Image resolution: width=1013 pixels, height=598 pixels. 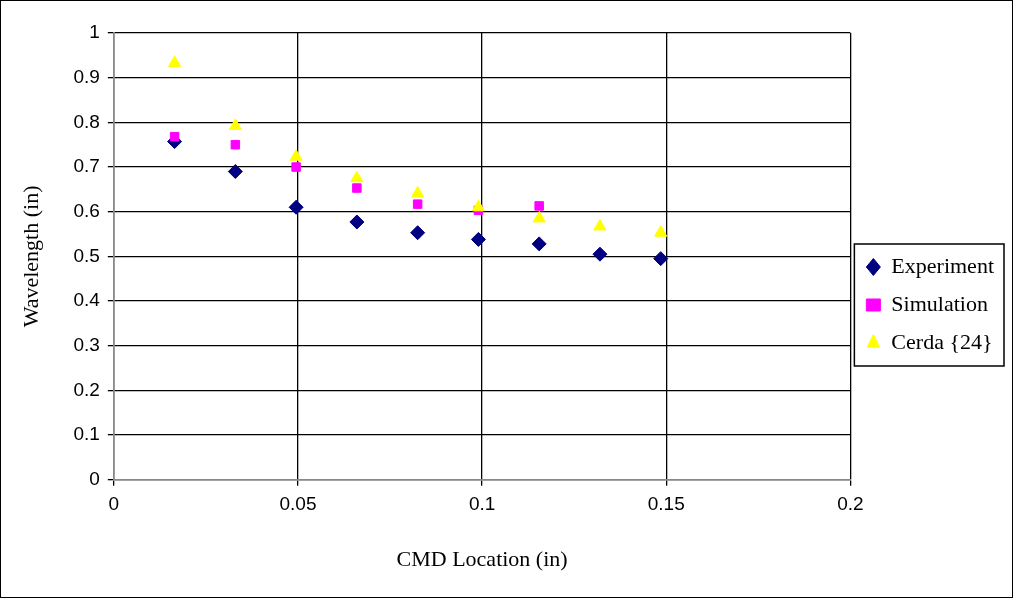 What do you see at coordinates (94, 479) in the screenshot?
I see `y-tick-label: 0` at bounding box center [94, 479].